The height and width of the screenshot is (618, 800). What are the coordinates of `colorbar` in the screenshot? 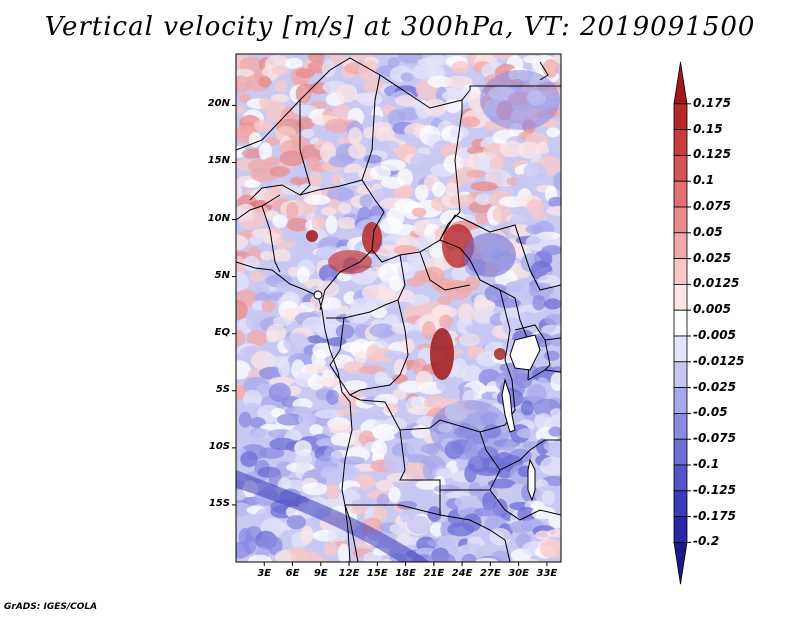 It's located at (682, 323).